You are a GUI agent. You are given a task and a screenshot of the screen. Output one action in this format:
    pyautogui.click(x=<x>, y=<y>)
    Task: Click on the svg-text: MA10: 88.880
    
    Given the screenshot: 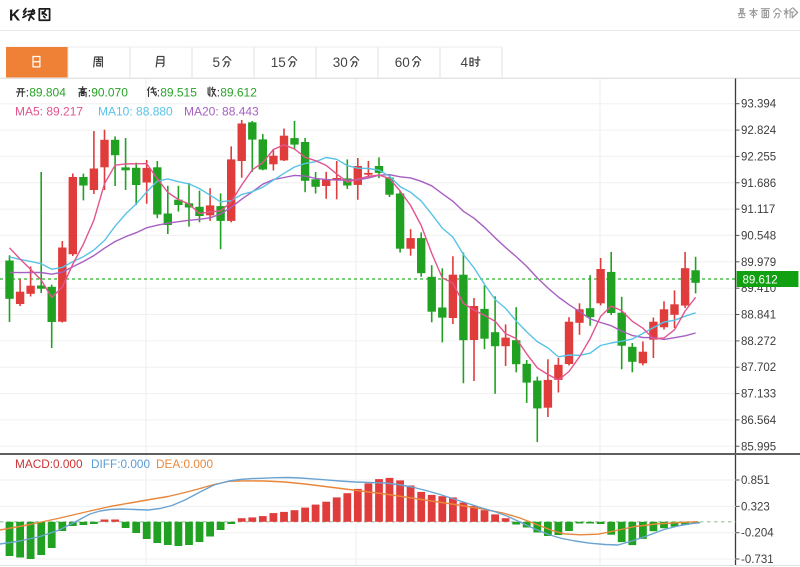 What is the action you would take?
    pyautogui.click(x=135, y=112)
    